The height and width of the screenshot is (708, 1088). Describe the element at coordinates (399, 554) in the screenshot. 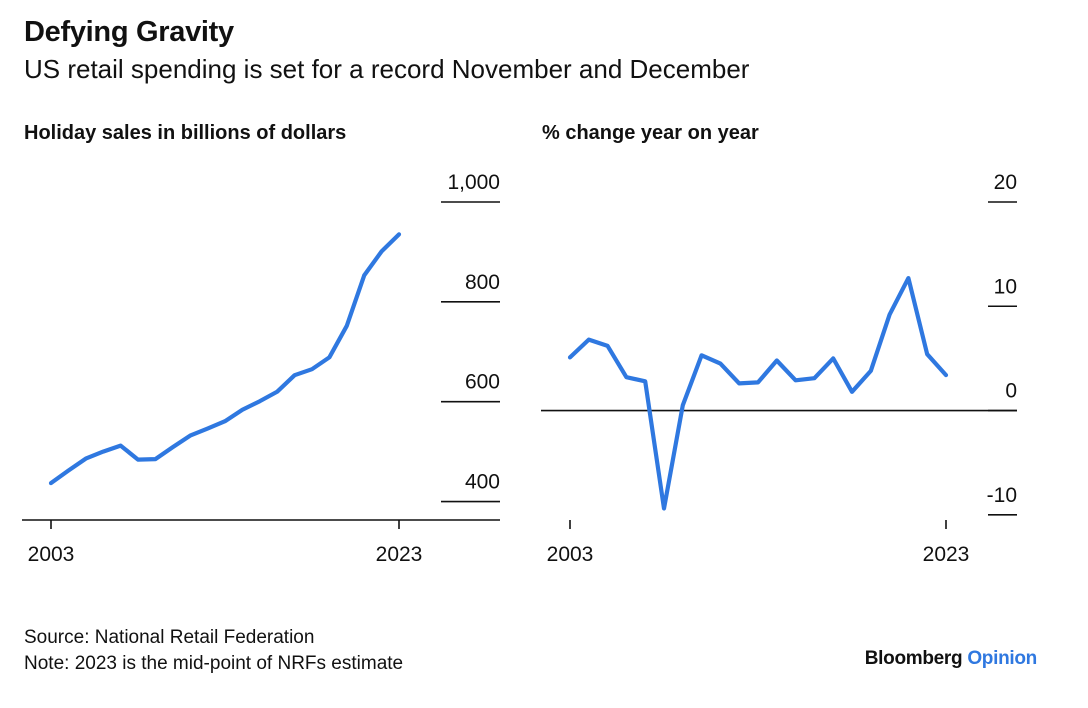

I see `left-x-tick-label: 2023` at that location.